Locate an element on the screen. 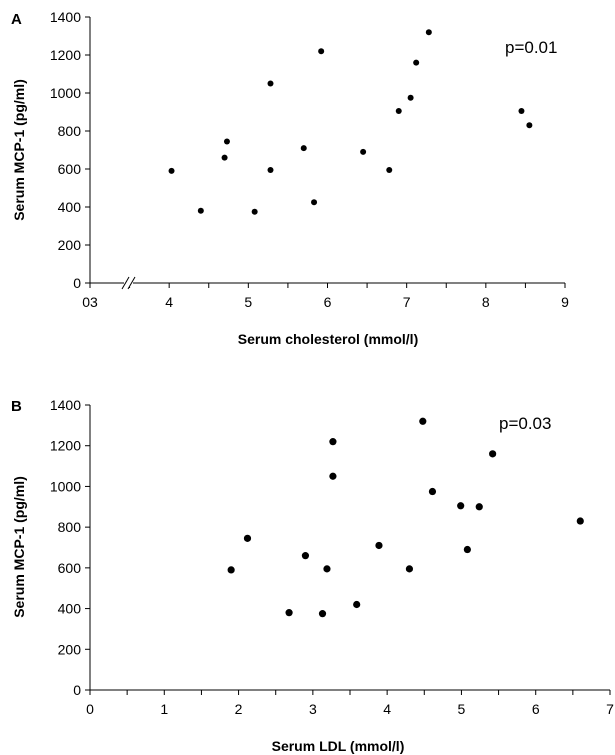 Image resolution: width=615 pixels, height=755 pixels. x-tick-label: 8 is located at coordinates (486, 302).